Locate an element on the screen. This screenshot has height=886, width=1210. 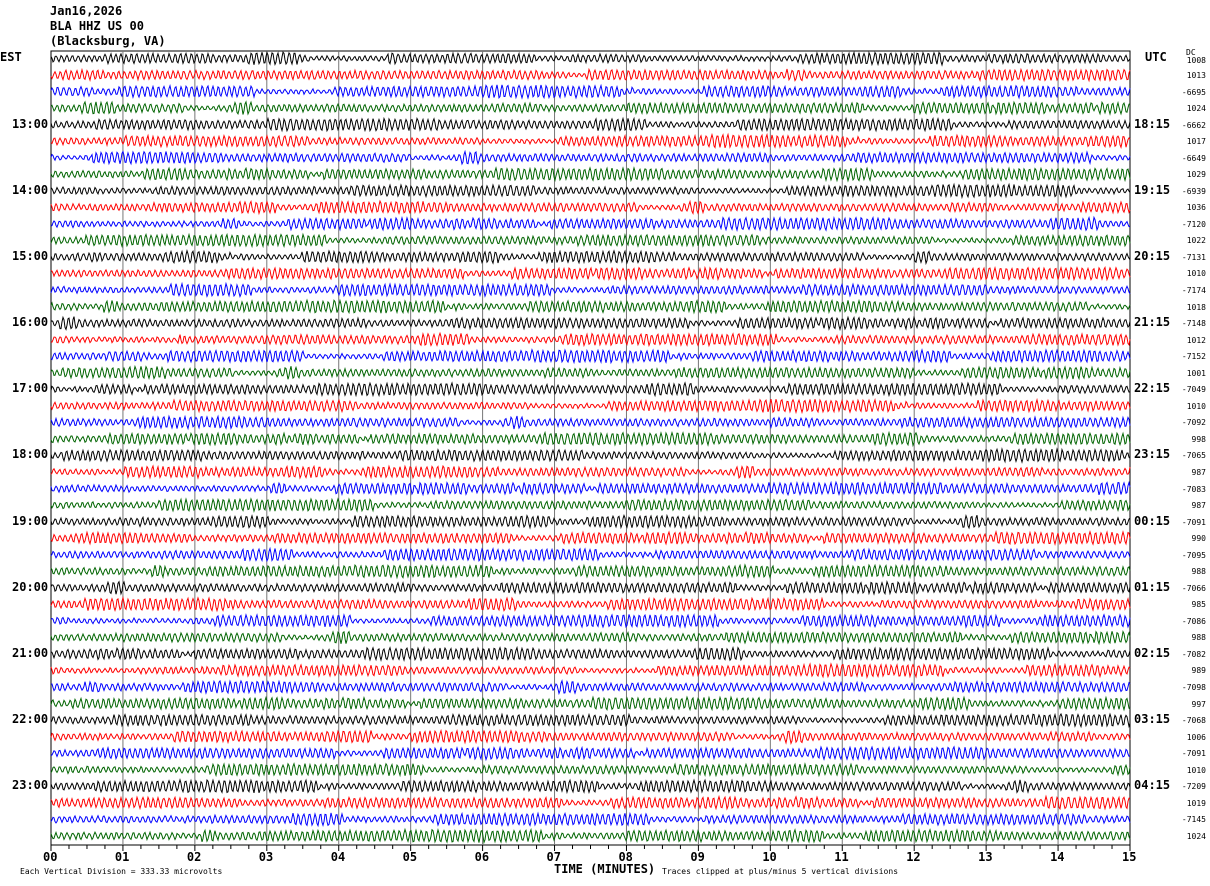
dc-offset-label: 985 is located at coordinates (1198, 605).